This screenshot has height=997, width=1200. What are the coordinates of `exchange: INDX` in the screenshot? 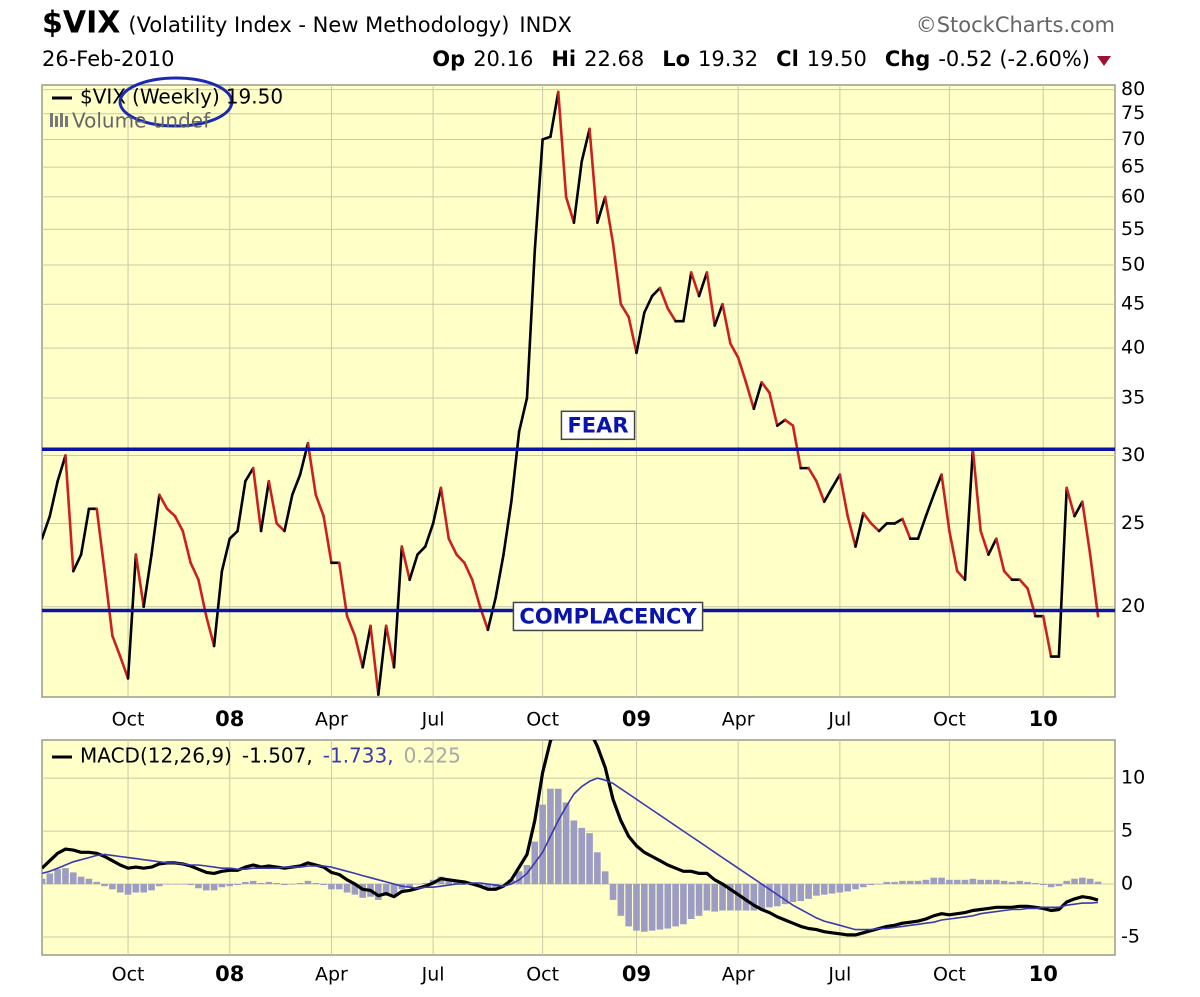 It's located at (545, 25).